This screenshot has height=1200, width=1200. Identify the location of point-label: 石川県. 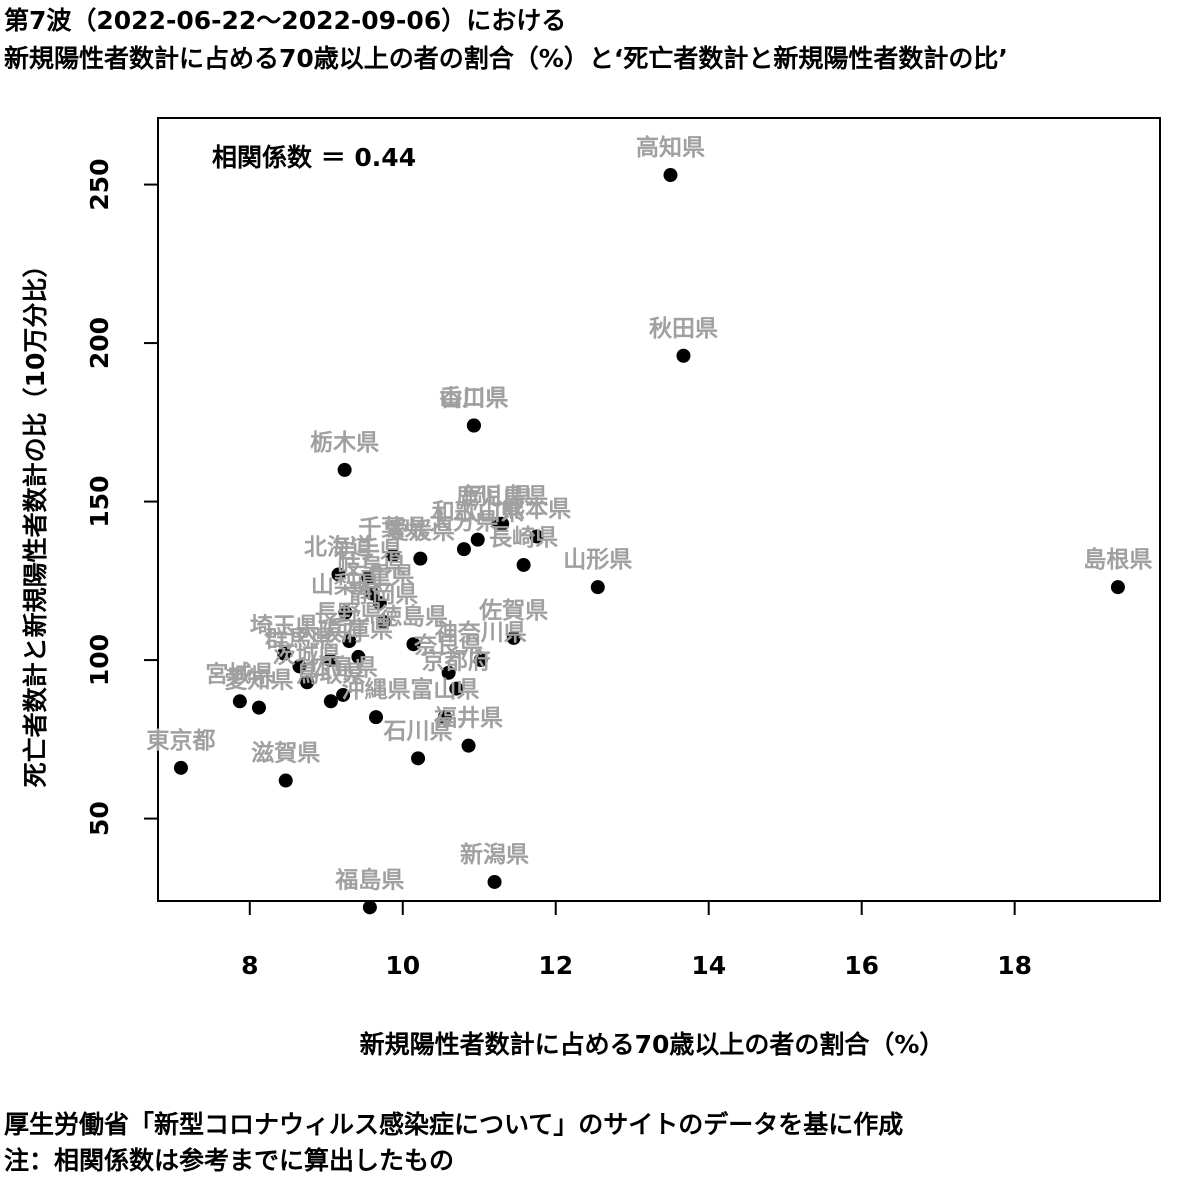
(418, 731).